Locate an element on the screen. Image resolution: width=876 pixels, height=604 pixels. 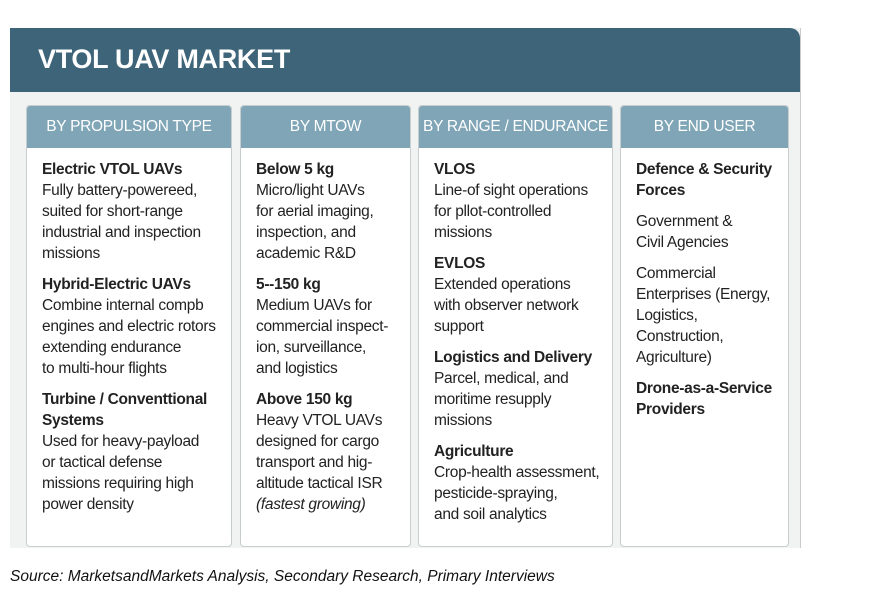
item-heading: Forces is located at coordinates (661, 190).